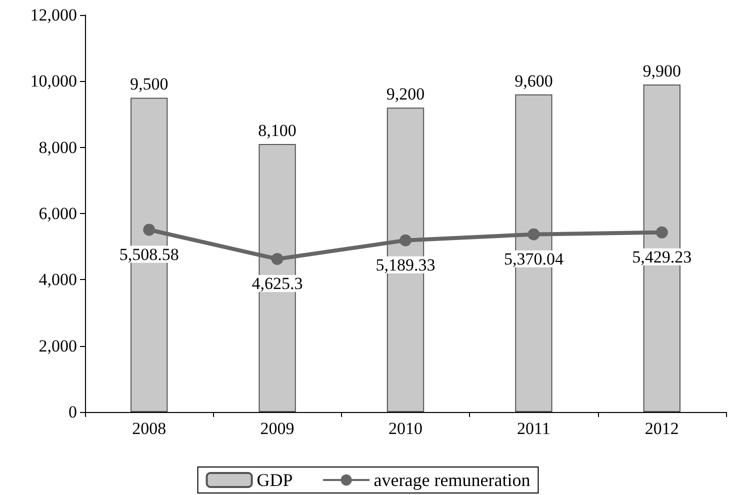  What do you see at coordinates (452, 480) in the screenshot?
I see `legend-label: average remuneration` at bounding box center [452, 480].